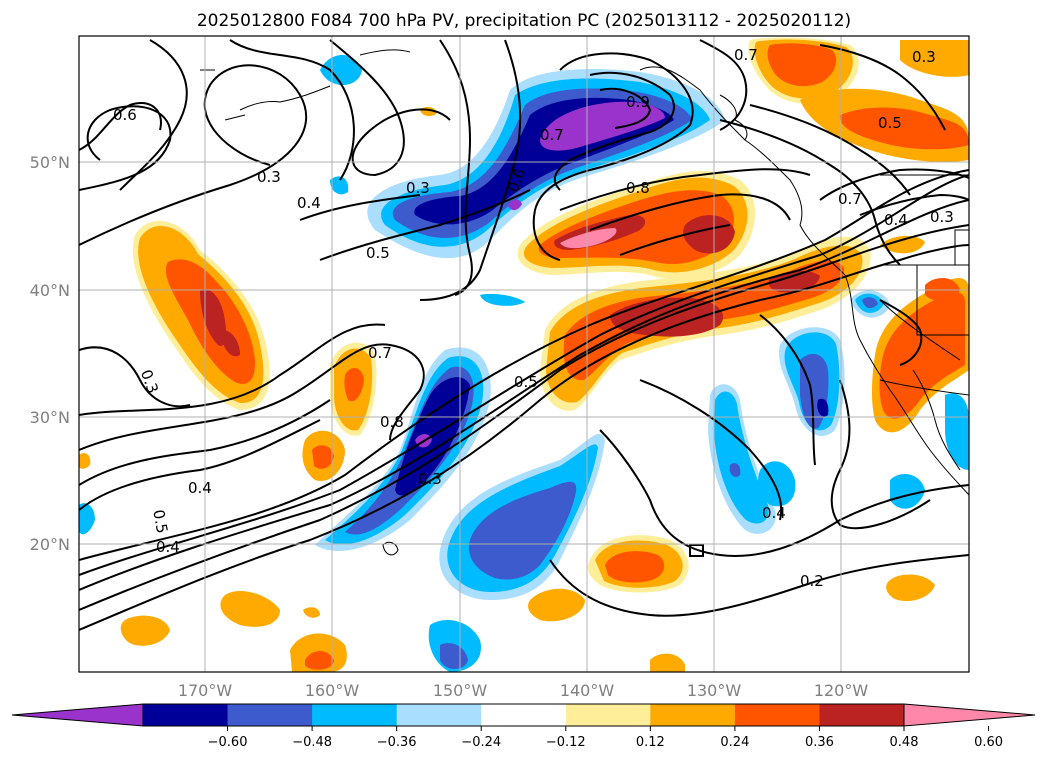  What do you see at coordinates (125, 115) in the screenshot?
I see `contour-label: 0.6` at bounding box center [125, 115].